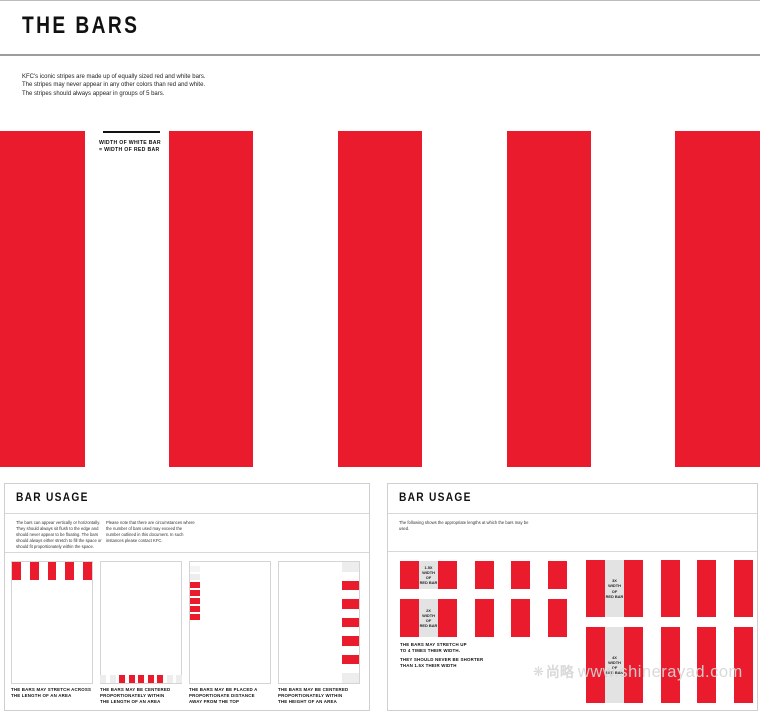 The width and height of the screenshot is (760, 715). What do you see at coordinates (350, 622) in the screenshot?
I see `right-edge-stripes` at bounding box center [350, 622].